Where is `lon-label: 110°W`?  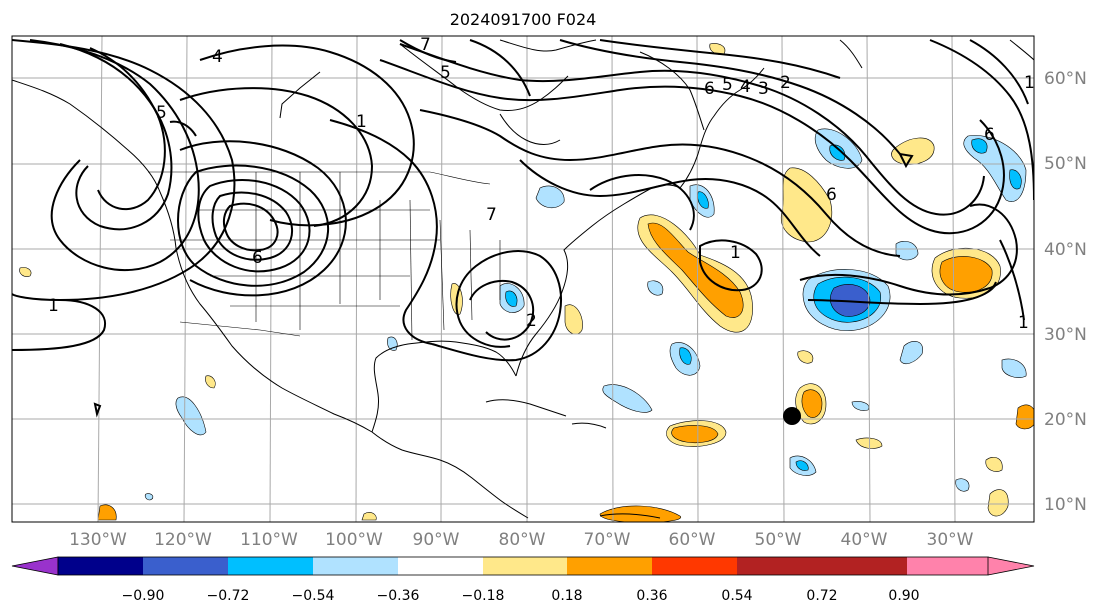 lon-label: 110°W is located at coordinates (269, 540).